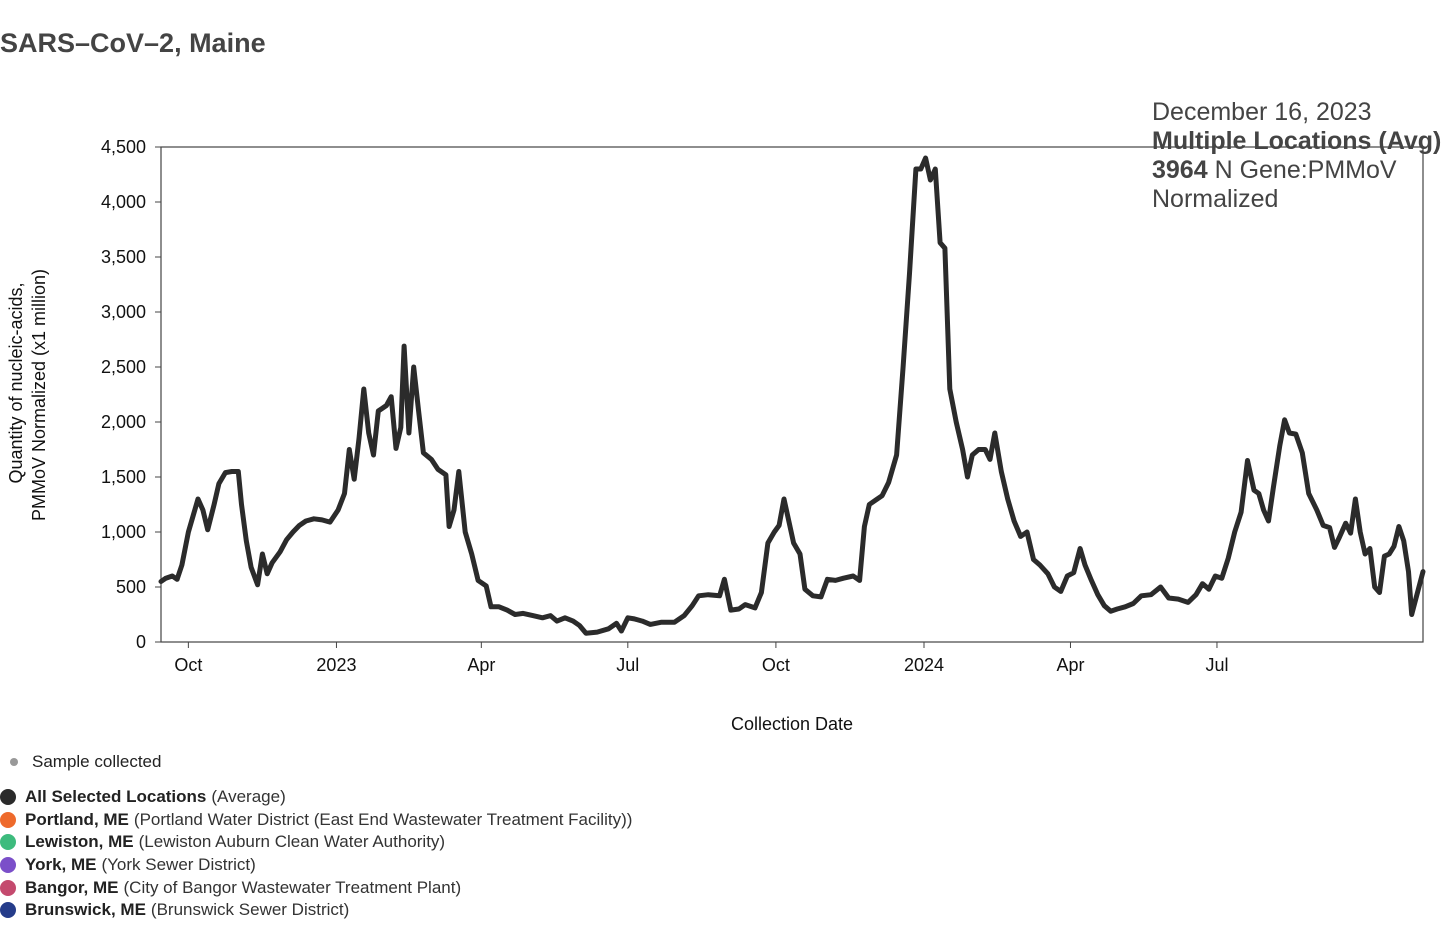  Describe the element at coordinates (248, 797) in the screenshot. I see `legend-location-detail: (Average)` at that location.